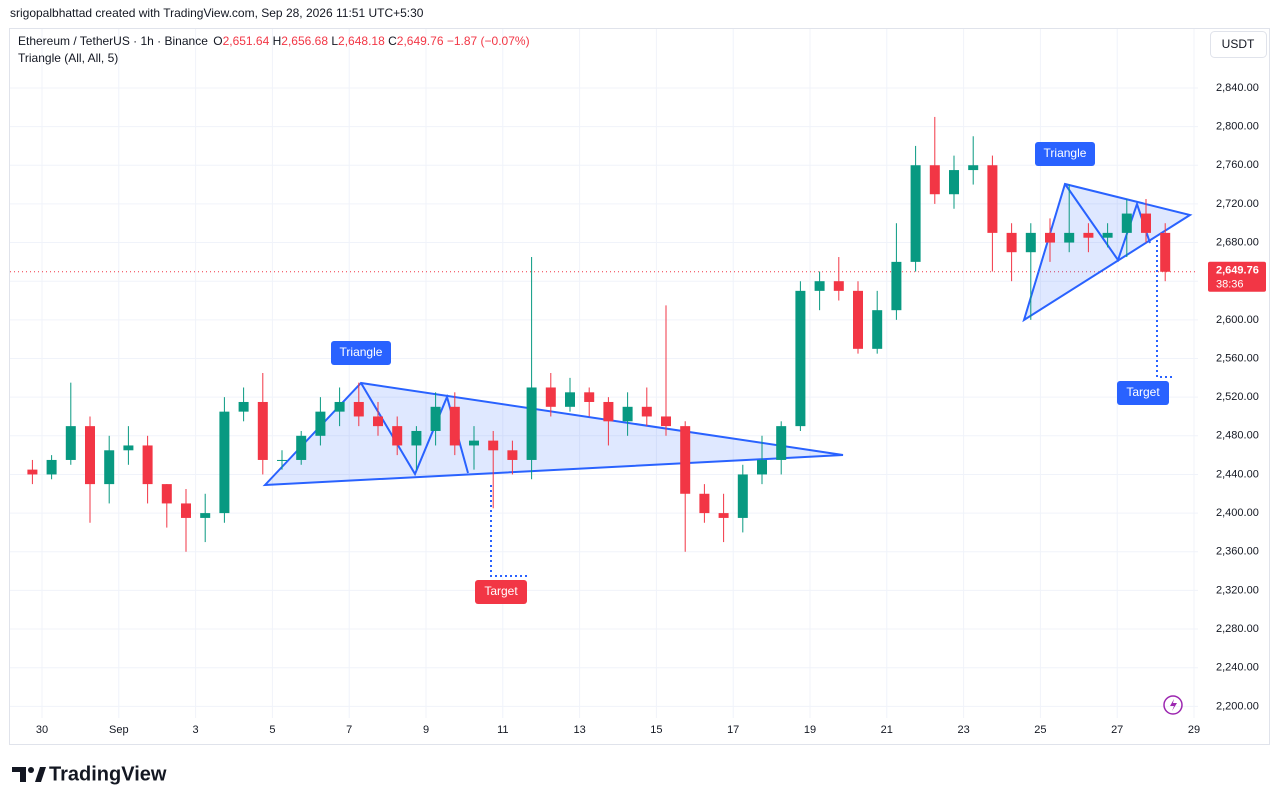  What do you see at coordinates (304, 41) in the screenshot?
I see `ohlc-value: 2,656.68` at bounding box center [304, 41].